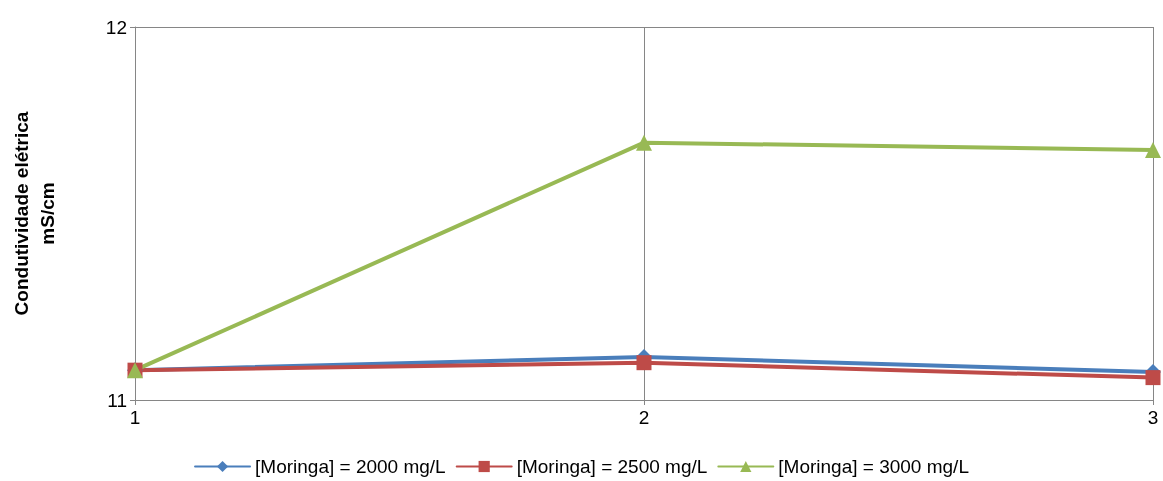 The width and height of the screenshot is (1163, 481). Describe the element at coordinates (1153, 417) in the screenshot. I see `x-tick-label: 3` at that location.